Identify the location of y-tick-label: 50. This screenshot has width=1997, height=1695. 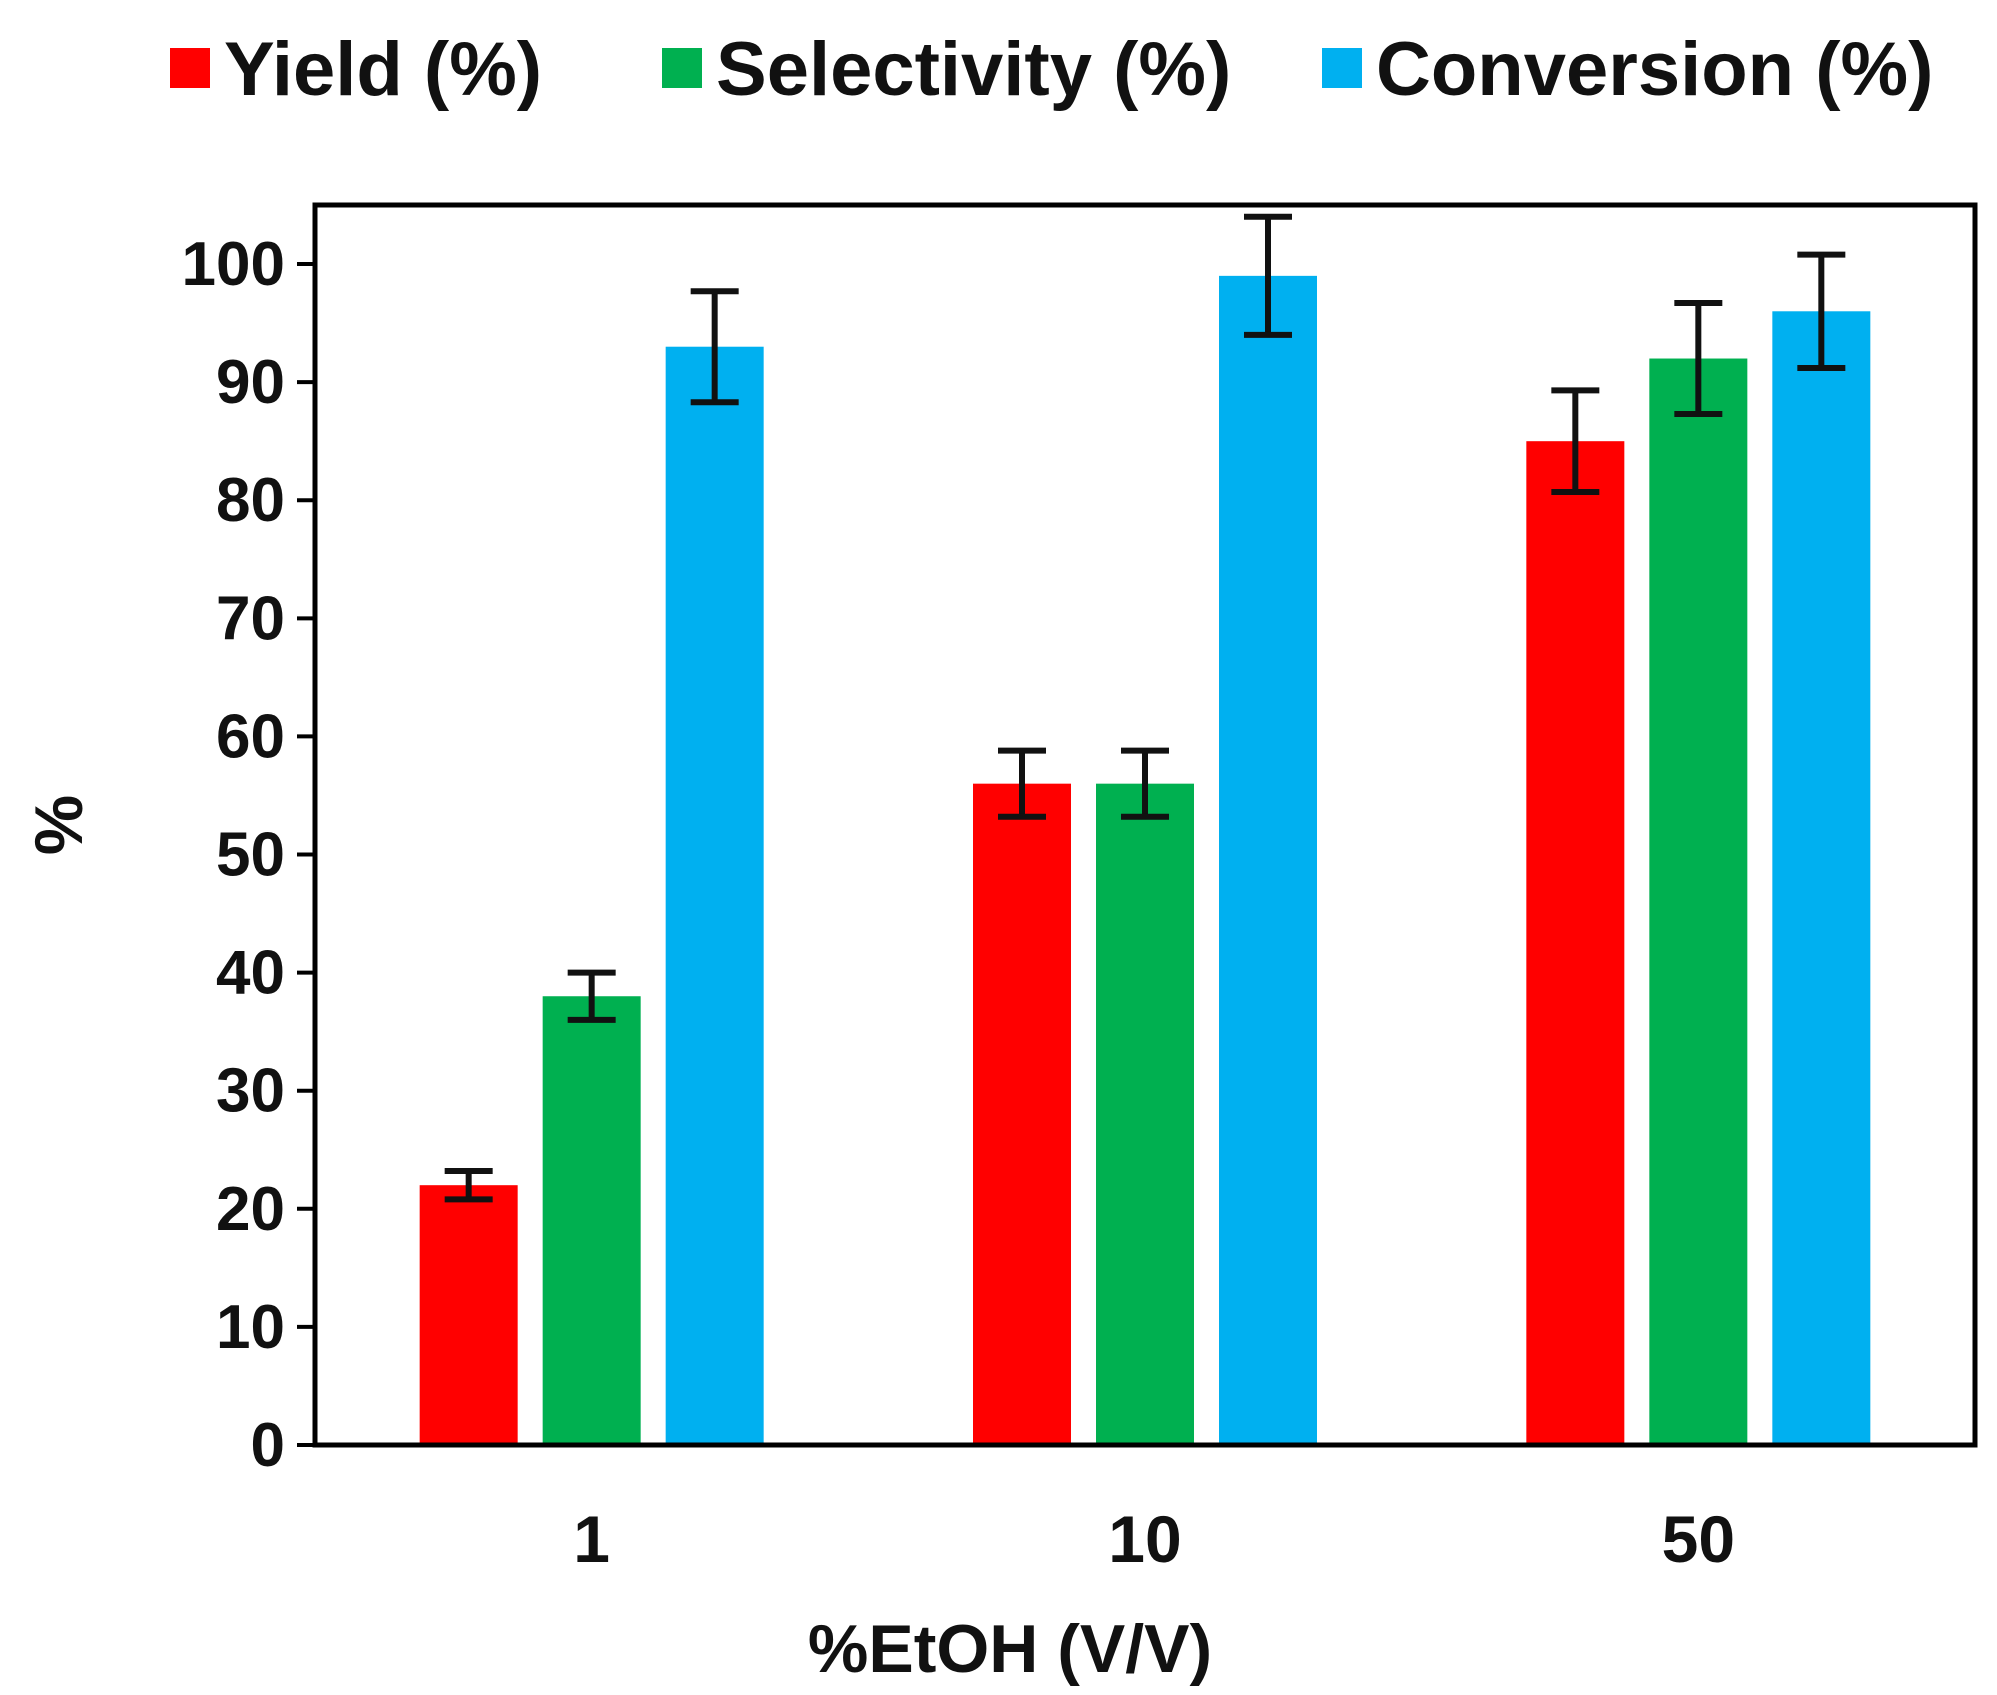
(250, 855).